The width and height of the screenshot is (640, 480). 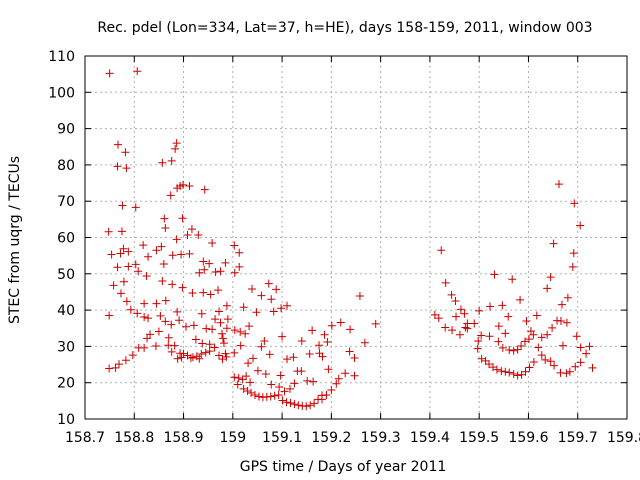 What do you see at coordinates (61, 238) in the screenshot?
I see `y-tick-labels: 10 20 30 40 50 60 70 80 90 100 110` at bounding box center [61, 238].